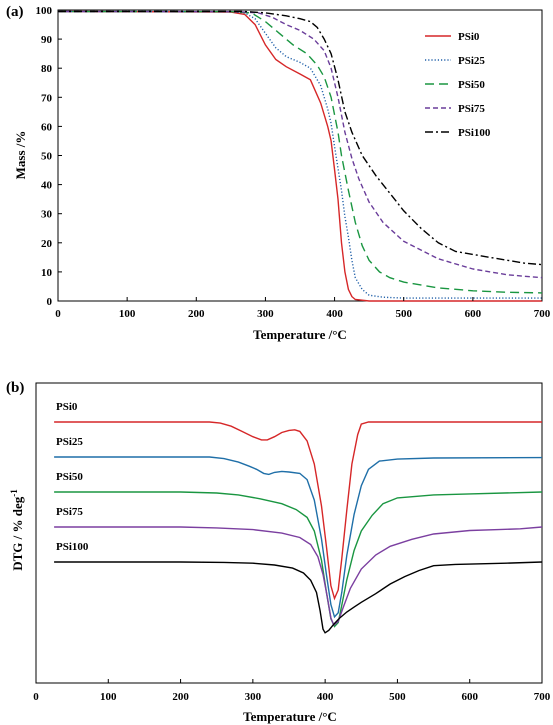 This screenshot has width=553, height=725. I want to click on dtg-line-psi75, so click(298, 576).